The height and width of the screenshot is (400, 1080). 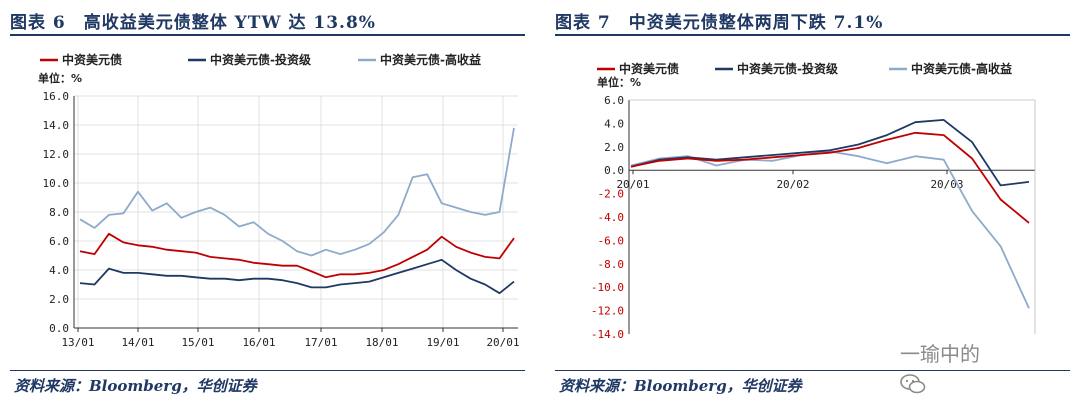 What do you see at coordinates (607, 334) in the screenshot?
I see `y-tick-label: -14.0` at bounding box center [607, 334].